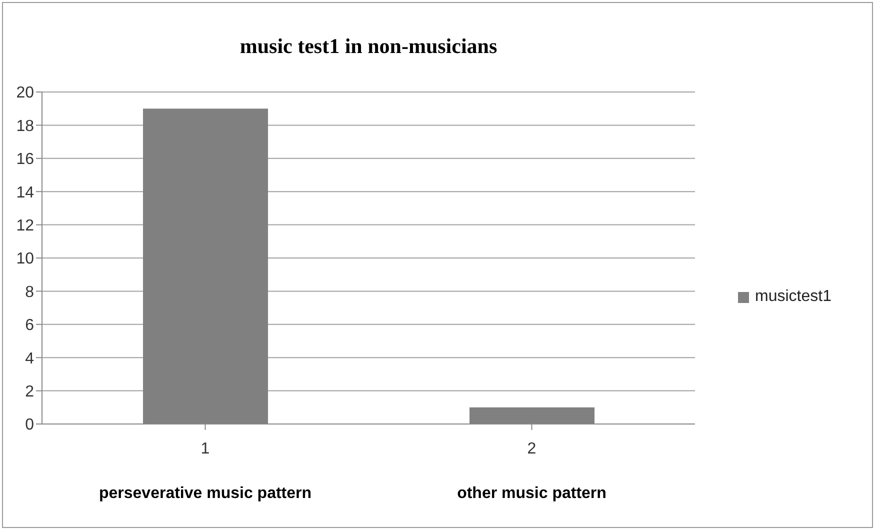  Describe the element at coordinates (29, 359) in the screenshot. I see `y-tick-label: 4` at that location.